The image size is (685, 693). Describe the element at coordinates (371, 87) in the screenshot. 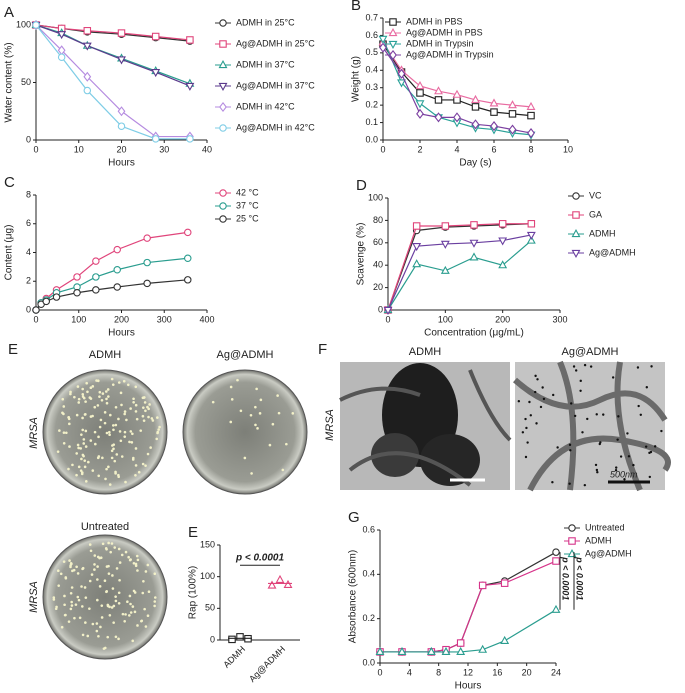

I see `y-tick-label: 0.3` at that location.